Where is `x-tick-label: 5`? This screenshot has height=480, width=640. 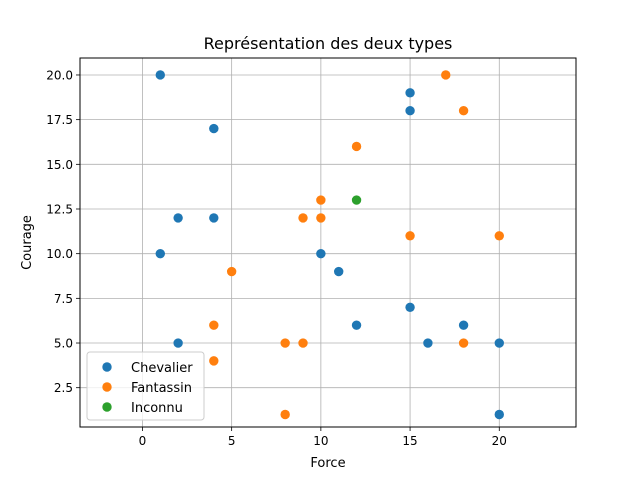
x-tick-label: 5 is located at coordinates (232, 441).